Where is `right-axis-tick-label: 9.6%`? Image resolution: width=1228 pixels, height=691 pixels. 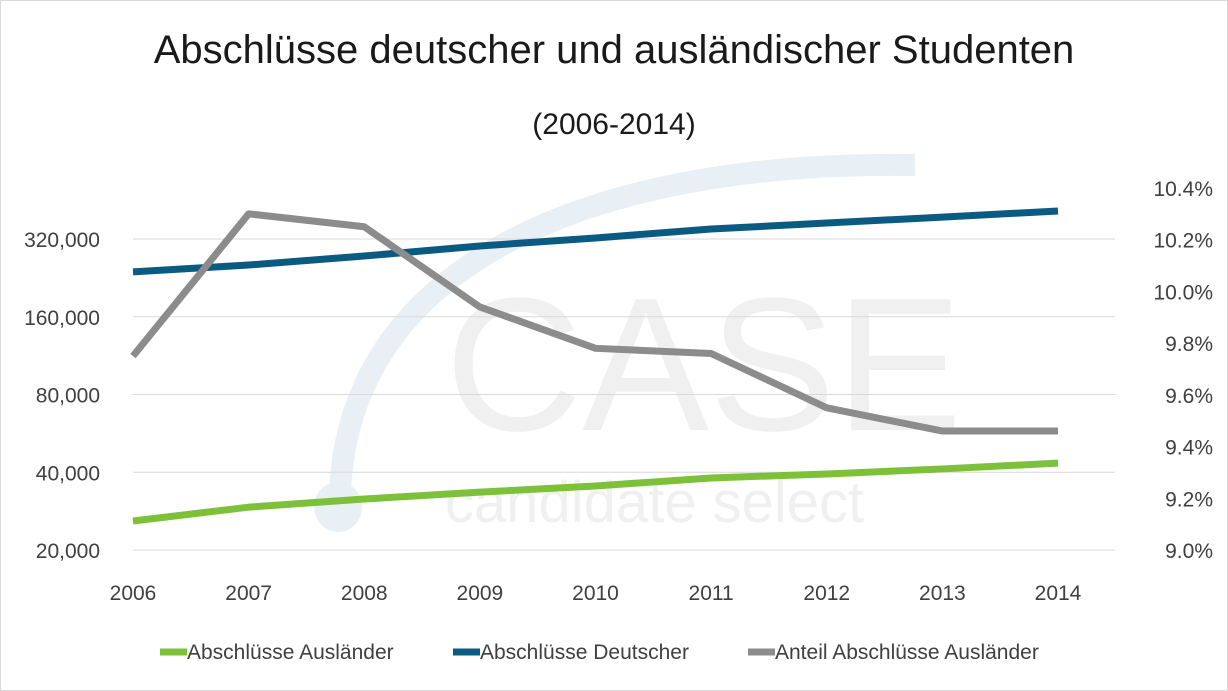
right-axis-tick-label: 9.6% is located at coordinates (1189, 396).